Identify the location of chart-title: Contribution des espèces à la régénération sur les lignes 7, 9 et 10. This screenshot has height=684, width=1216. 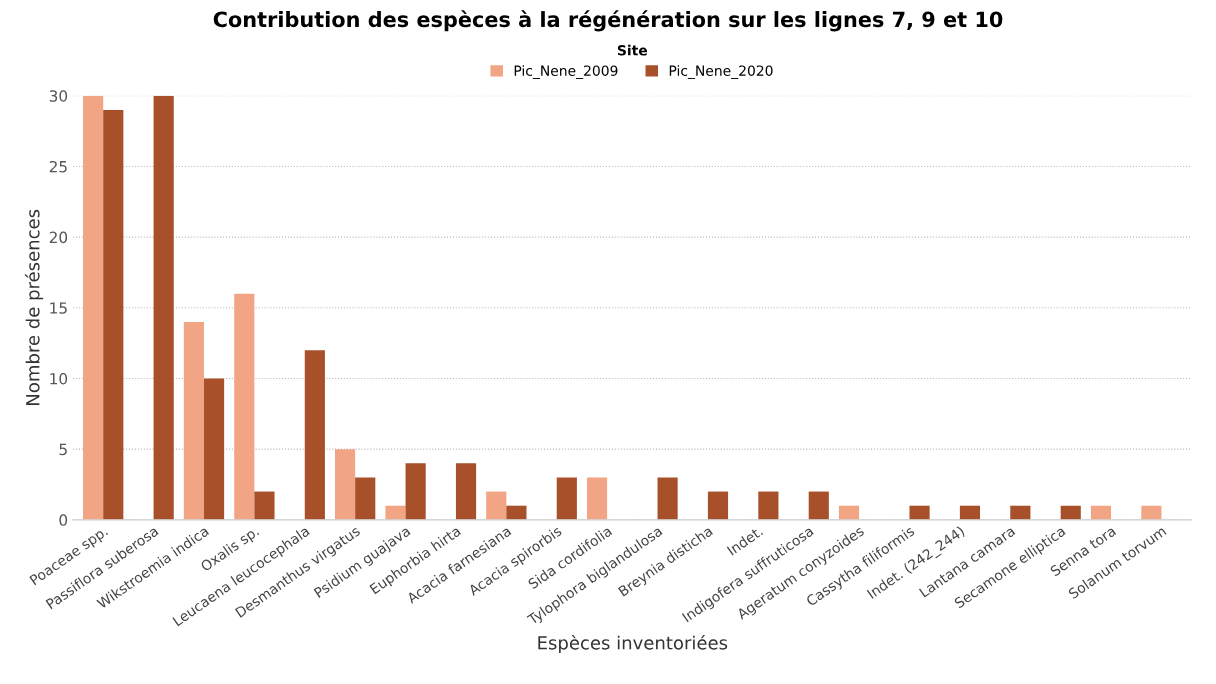
(608, 21).